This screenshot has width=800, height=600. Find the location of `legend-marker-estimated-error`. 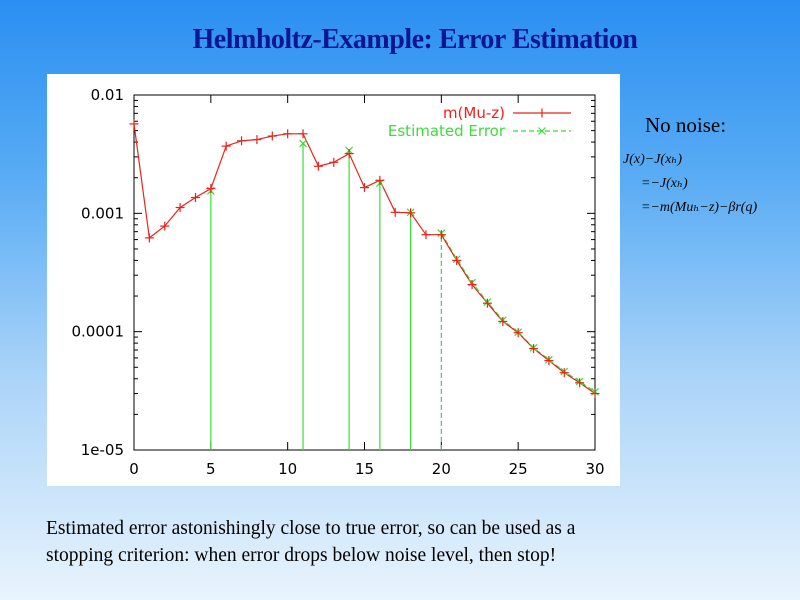

legend-marker-estimated-error is located at coordinates (542, 131).